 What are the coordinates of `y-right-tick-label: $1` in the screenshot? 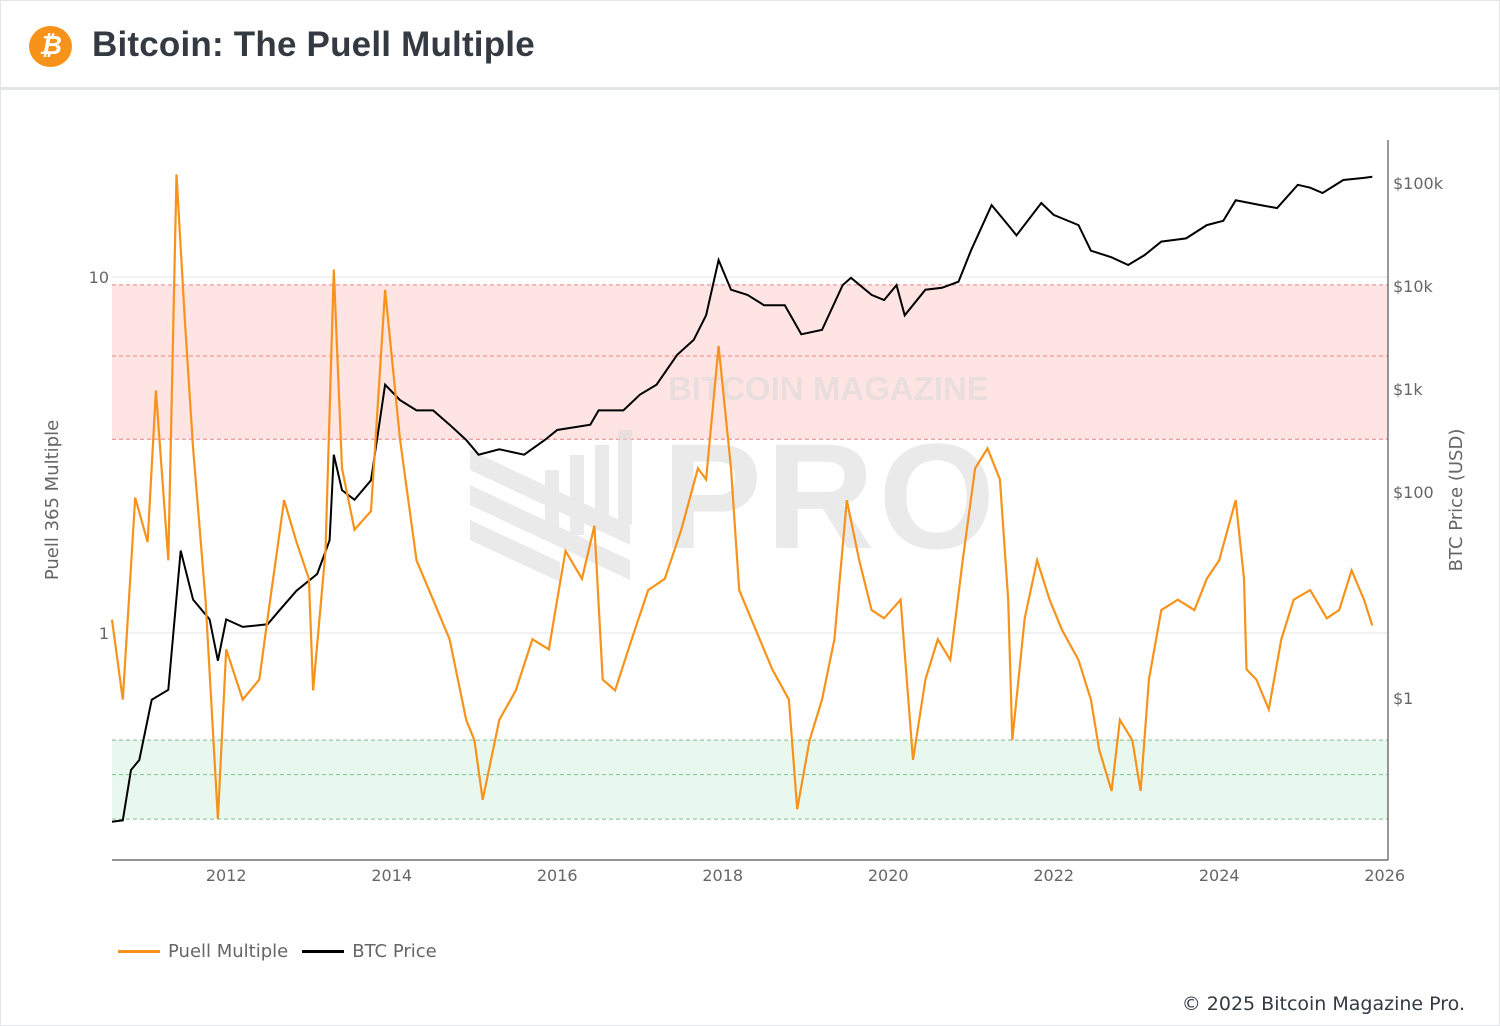 It's located at (1403, 698).